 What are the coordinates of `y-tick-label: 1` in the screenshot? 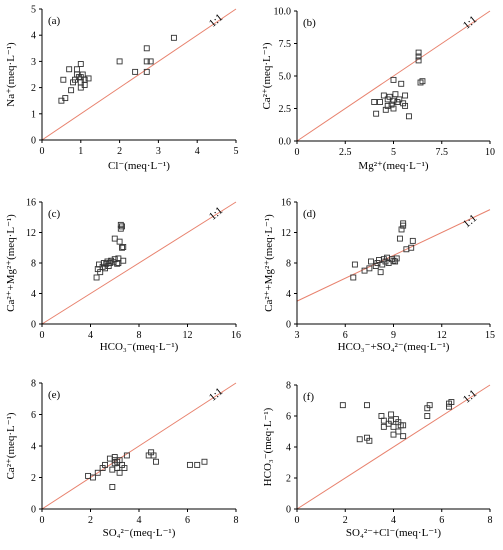 It's located at (33, 114).